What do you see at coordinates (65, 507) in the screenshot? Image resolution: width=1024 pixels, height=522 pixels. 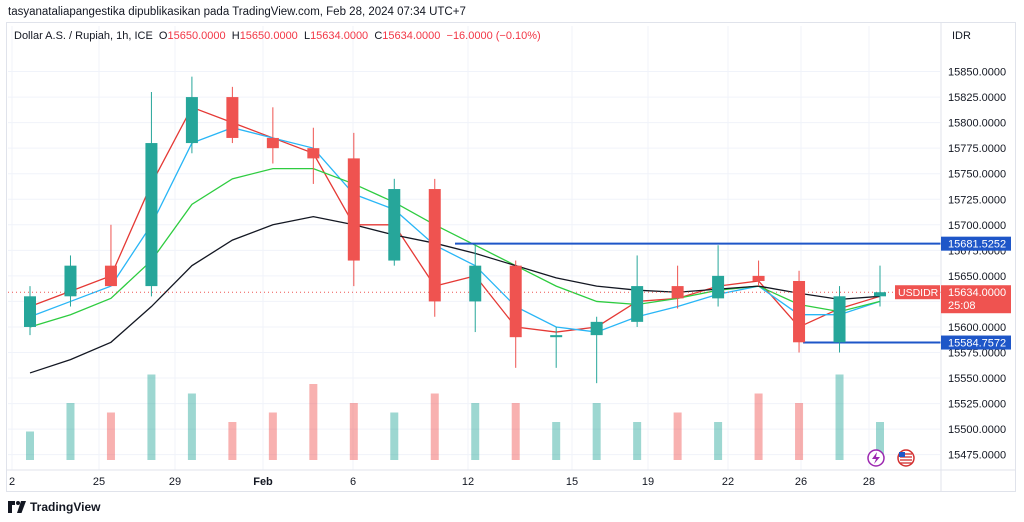 I see `brand-name: TradingView` at bounding box center [65, 507].